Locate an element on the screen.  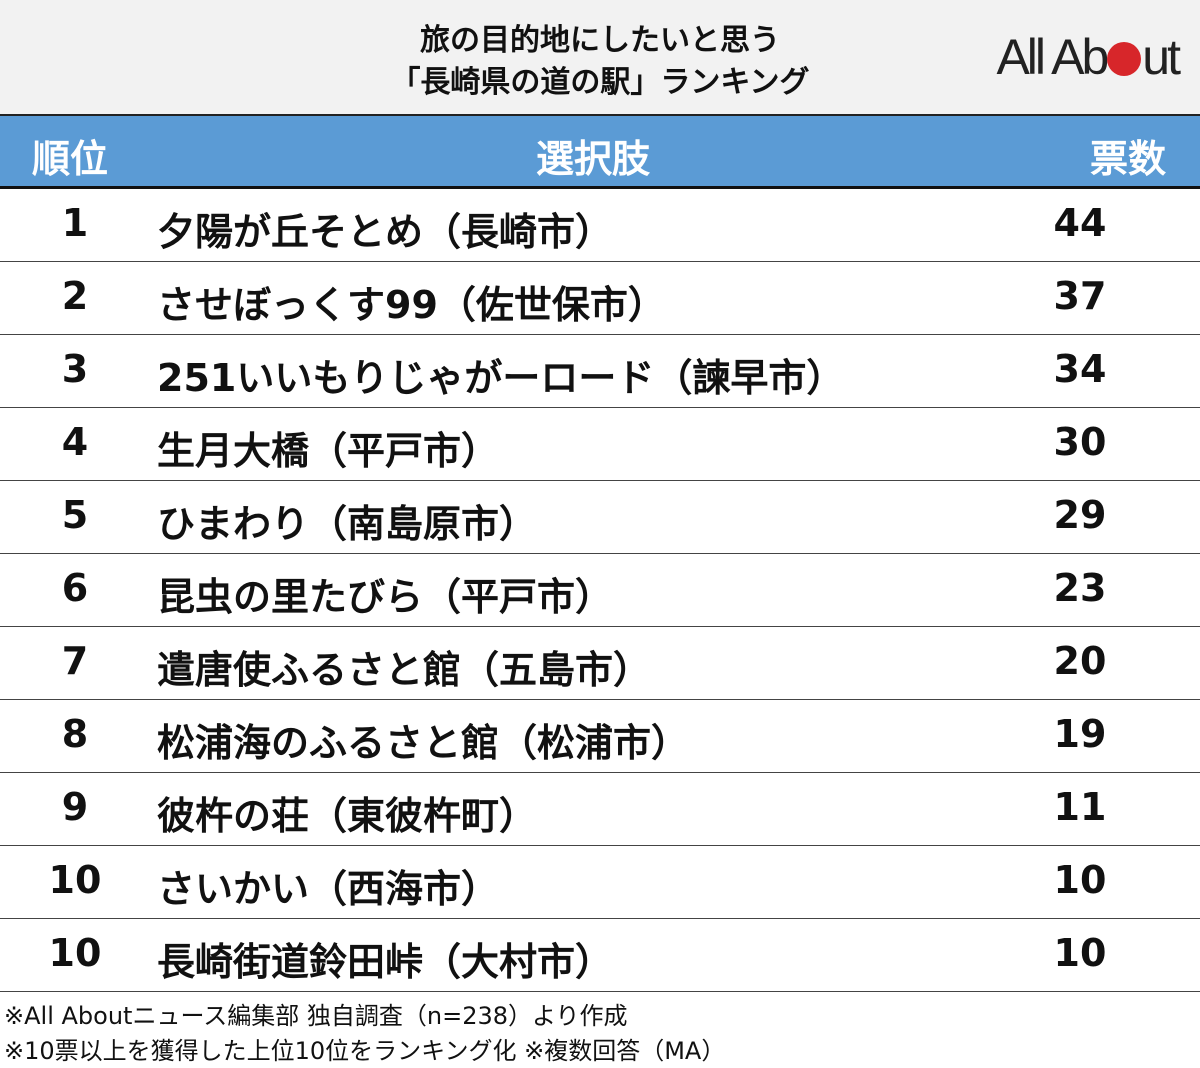
table-row: 3 251いいもりじゃがーロード（諫早市） 34 is located at coordinates (600, 371).